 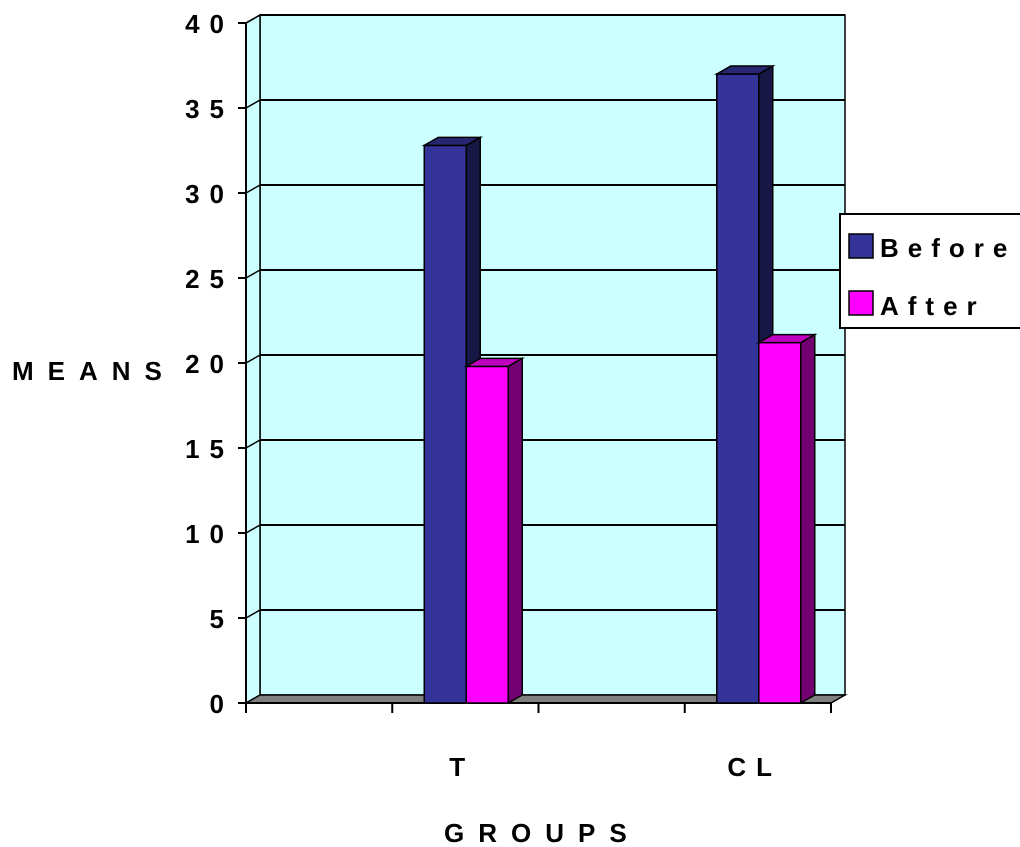 What do you see at coordinates (948, 248) in the screenshot?
I see `legend-label-before: Before` at bounding box center [948, 248].